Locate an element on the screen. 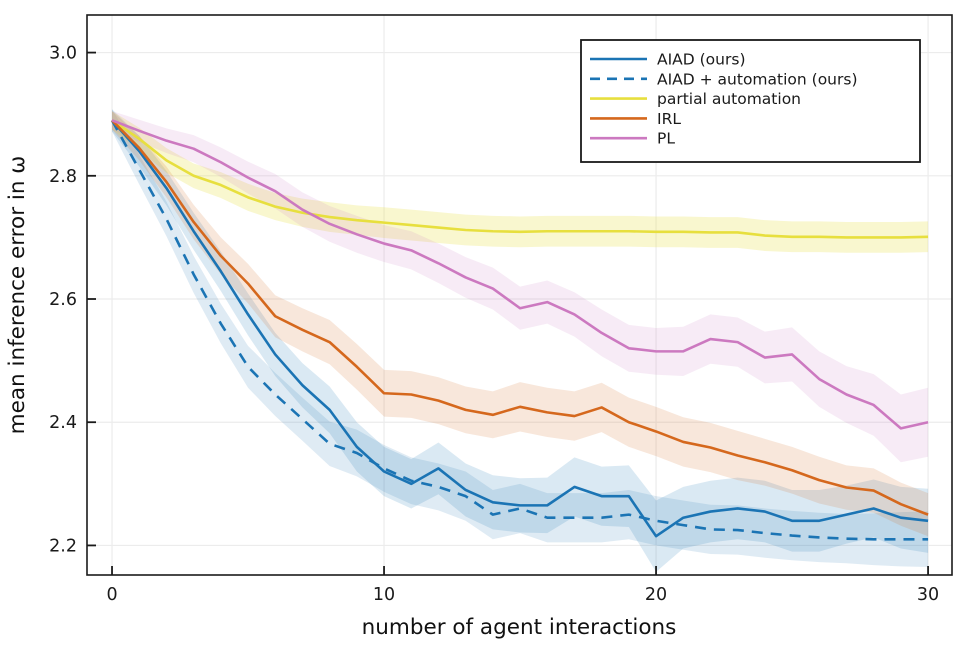 The width and height of the screenshot is (969, 646). y-tick-label: 2.4 is located at coordinates (63, 423).